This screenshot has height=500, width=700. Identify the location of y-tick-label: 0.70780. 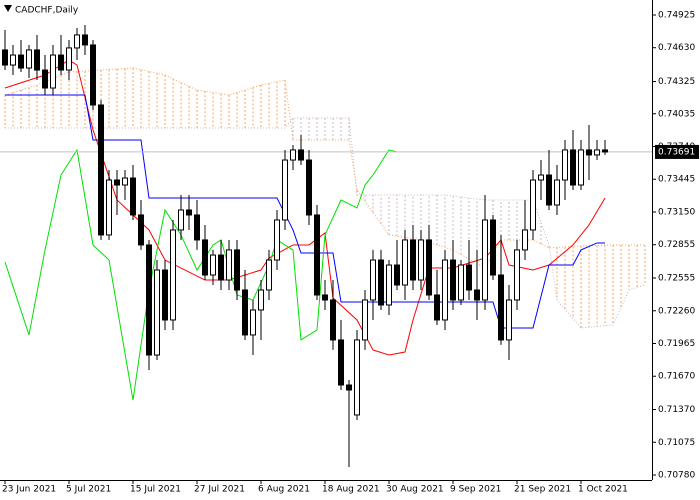
(676, 476).